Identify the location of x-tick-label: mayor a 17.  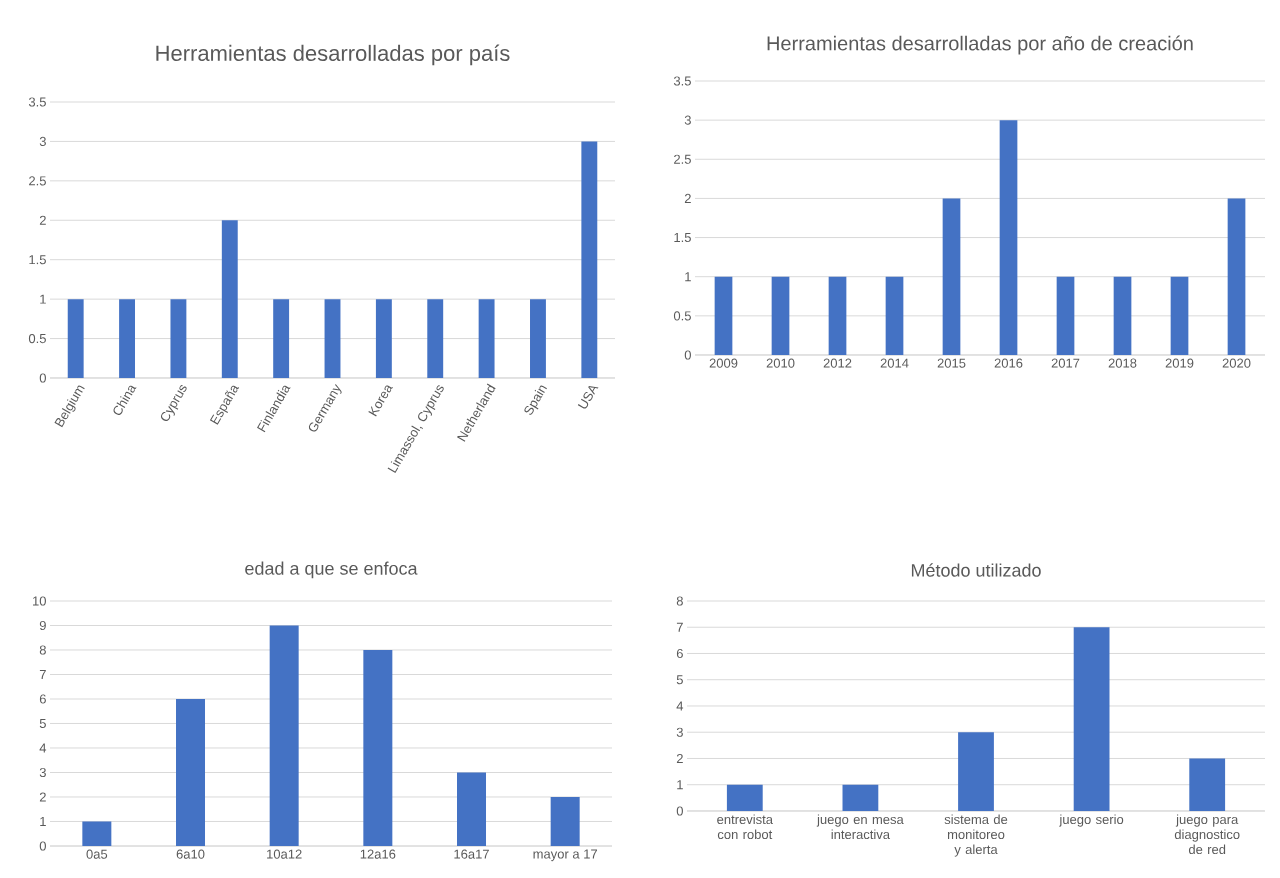
(565, 855).